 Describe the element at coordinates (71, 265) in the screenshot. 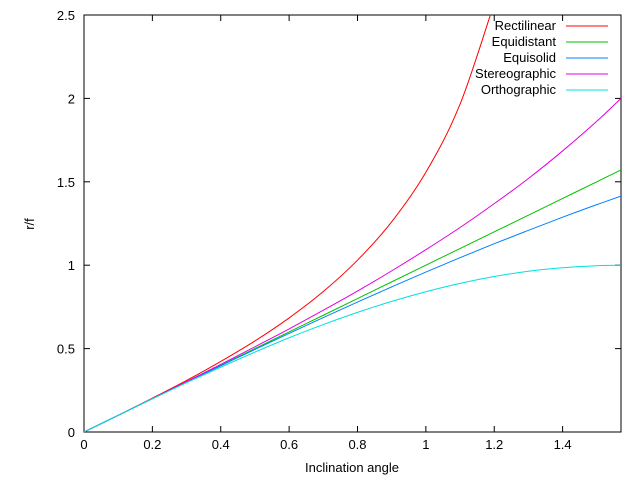

I see `y-tick-label: 1` at that location.